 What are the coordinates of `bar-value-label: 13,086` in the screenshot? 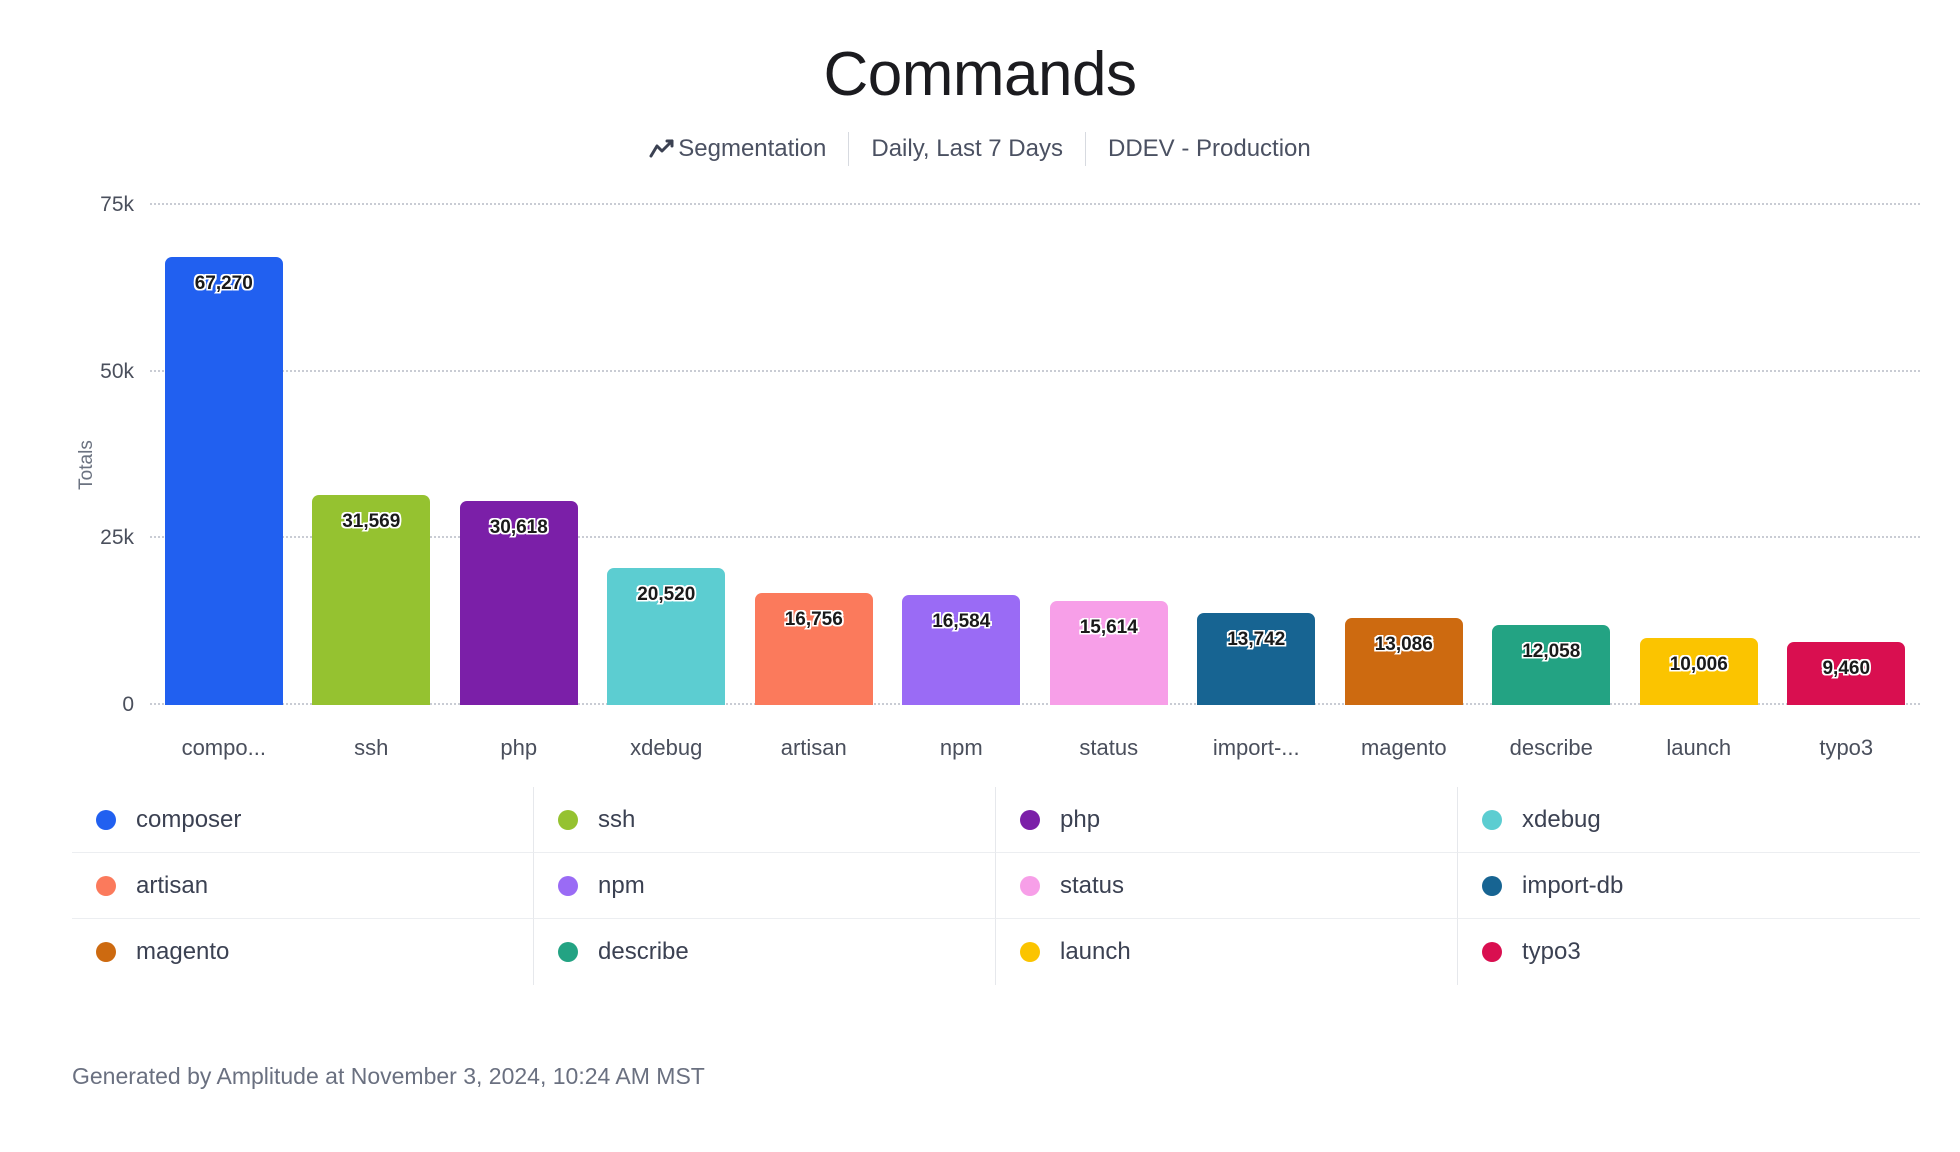 It's located at (1403, 644).